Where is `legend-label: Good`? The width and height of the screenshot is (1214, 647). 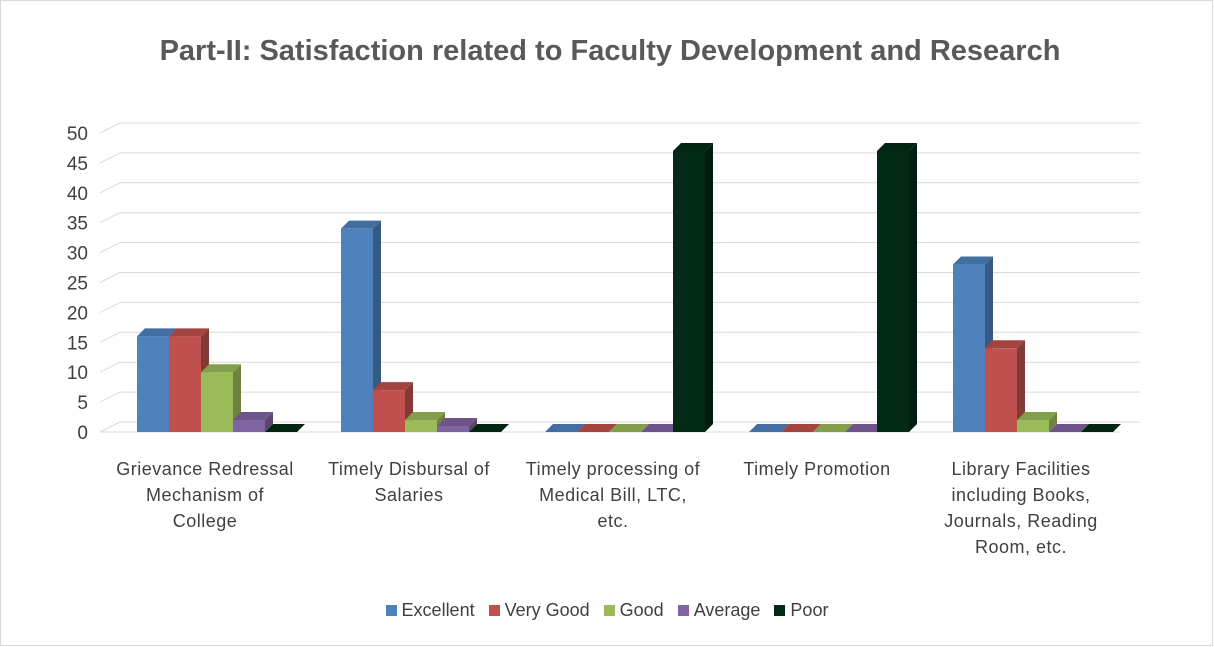
legend-label: Good is located at coordinates (641, 610).